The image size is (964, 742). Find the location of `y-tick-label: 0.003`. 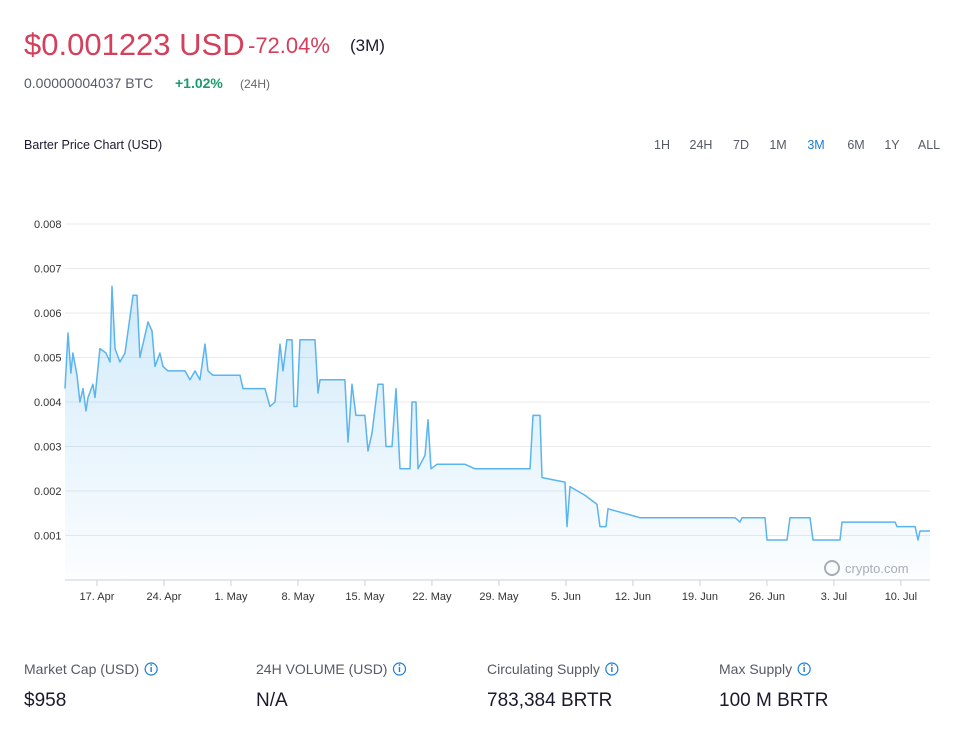

y-tick-label: 0.003 is located at coordinates (48, 448).